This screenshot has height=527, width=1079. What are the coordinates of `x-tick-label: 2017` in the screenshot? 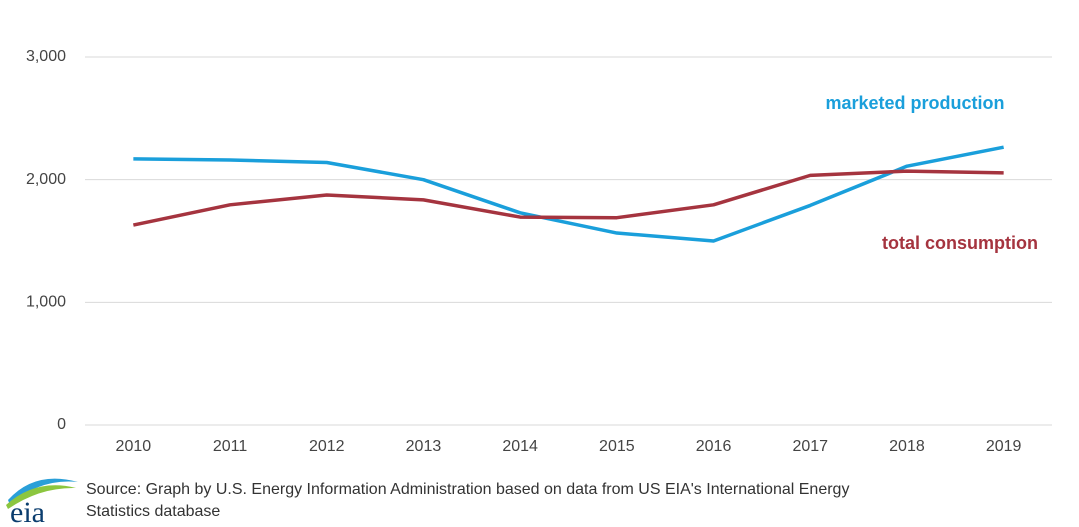 It's located at (810, 446).